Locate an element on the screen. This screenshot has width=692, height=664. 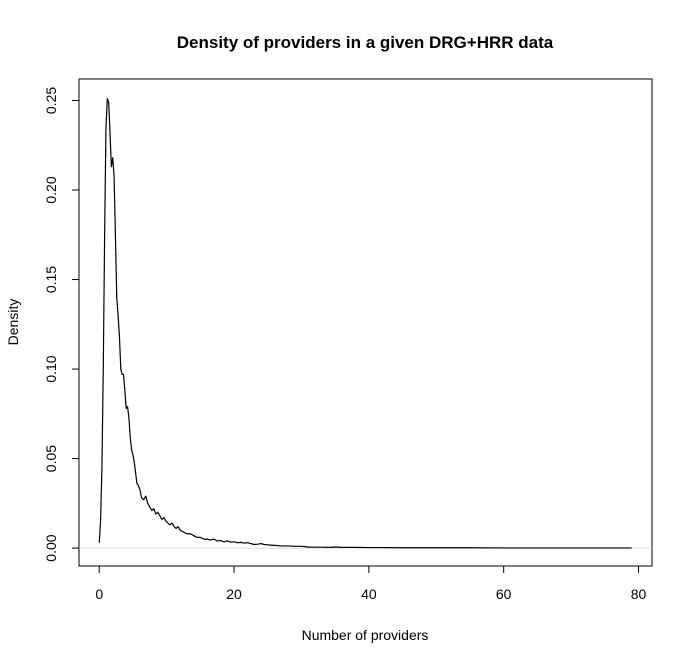
x-axis-label: Number of providers is located at coordinates (365, 635).